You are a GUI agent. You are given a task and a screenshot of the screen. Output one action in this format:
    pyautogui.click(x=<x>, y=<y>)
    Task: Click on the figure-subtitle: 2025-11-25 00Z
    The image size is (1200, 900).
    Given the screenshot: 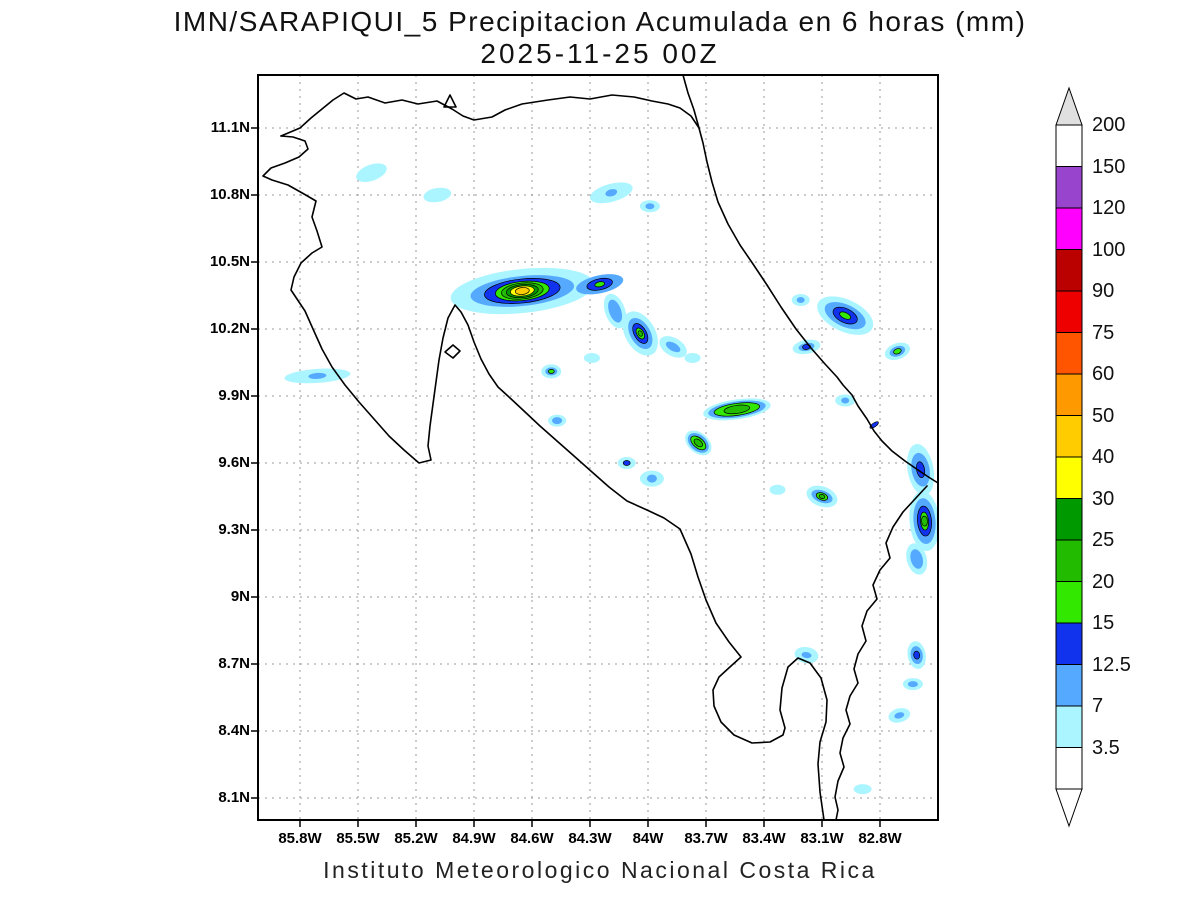 What is the action you would take?
    pyautogui.click(x=600, y=53)
    